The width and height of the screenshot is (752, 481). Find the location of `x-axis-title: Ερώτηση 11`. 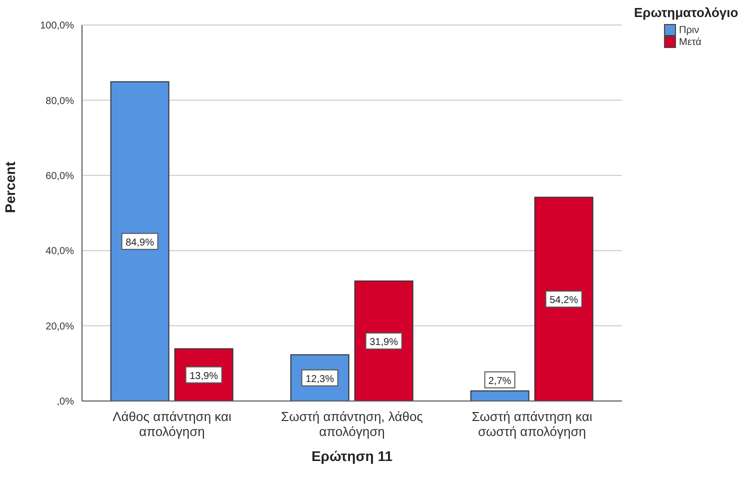

x-axis-title: Ερώτηση 11 is located at coordinates (352, 456).